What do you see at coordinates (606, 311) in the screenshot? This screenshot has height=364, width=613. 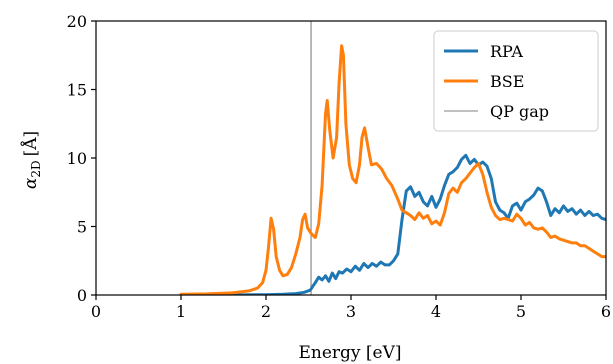 I see `x-tick-label: 6` at bounding box center [606, 311].